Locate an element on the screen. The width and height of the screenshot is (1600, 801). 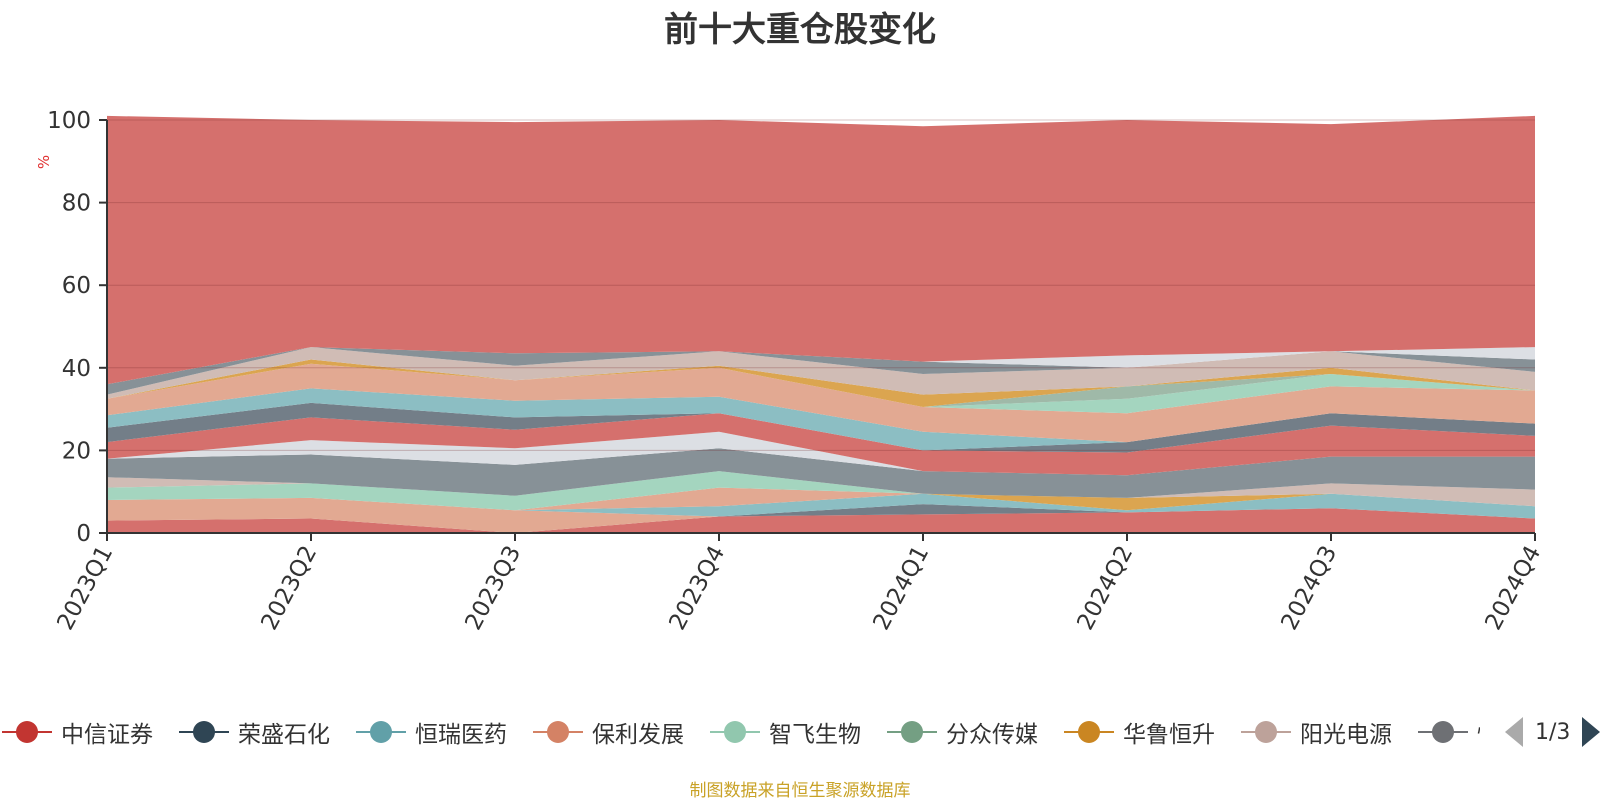
legend-pager: 1/3 is located at coordinates (1552, 732).